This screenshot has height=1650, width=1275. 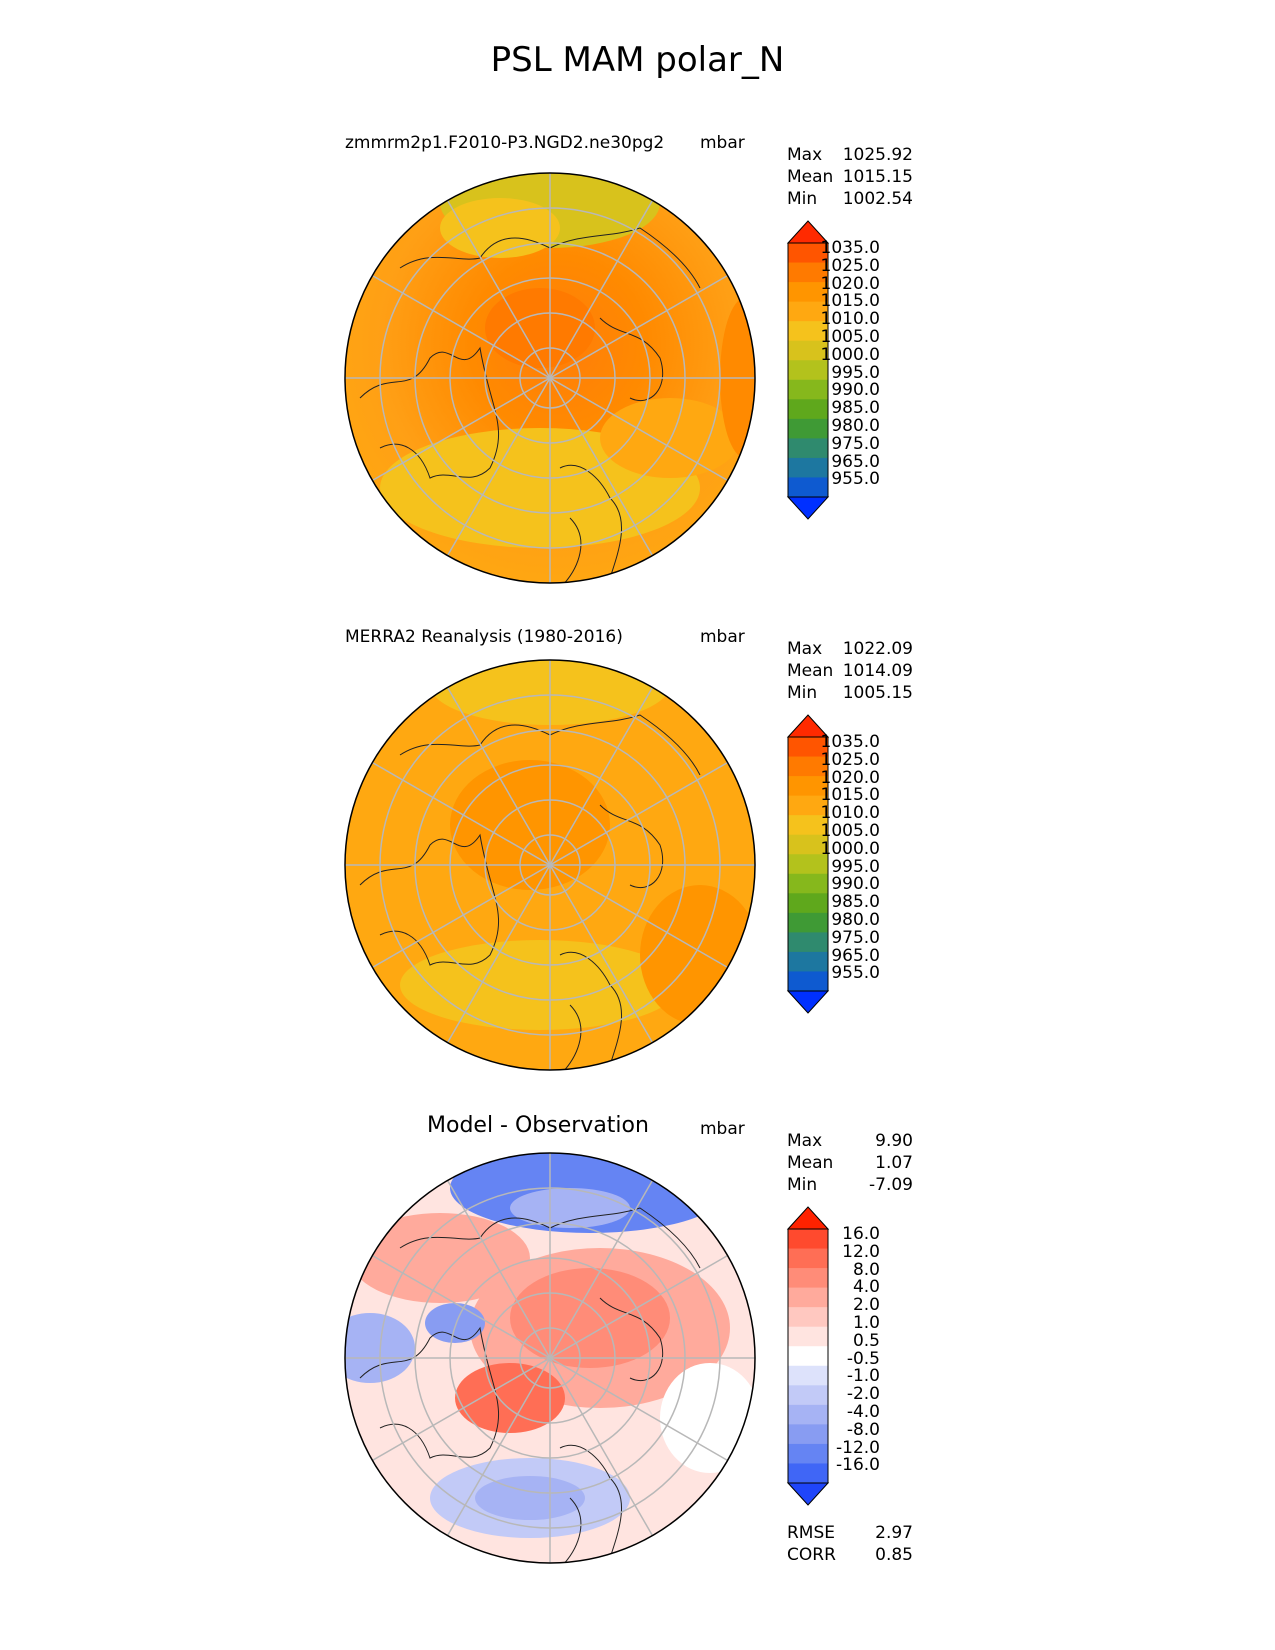 What do you see at coordinates (863, 1358) in the screenshot?
I see `colorbar-tick-label: -0.5` at bounding box center [863, 1358].